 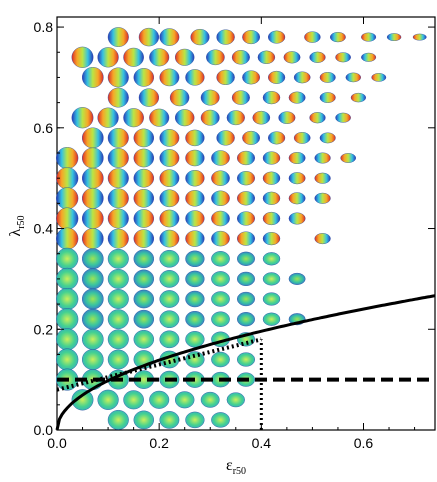 I want to click on y-tick-label: 0.8, so click(x=44, y=27).